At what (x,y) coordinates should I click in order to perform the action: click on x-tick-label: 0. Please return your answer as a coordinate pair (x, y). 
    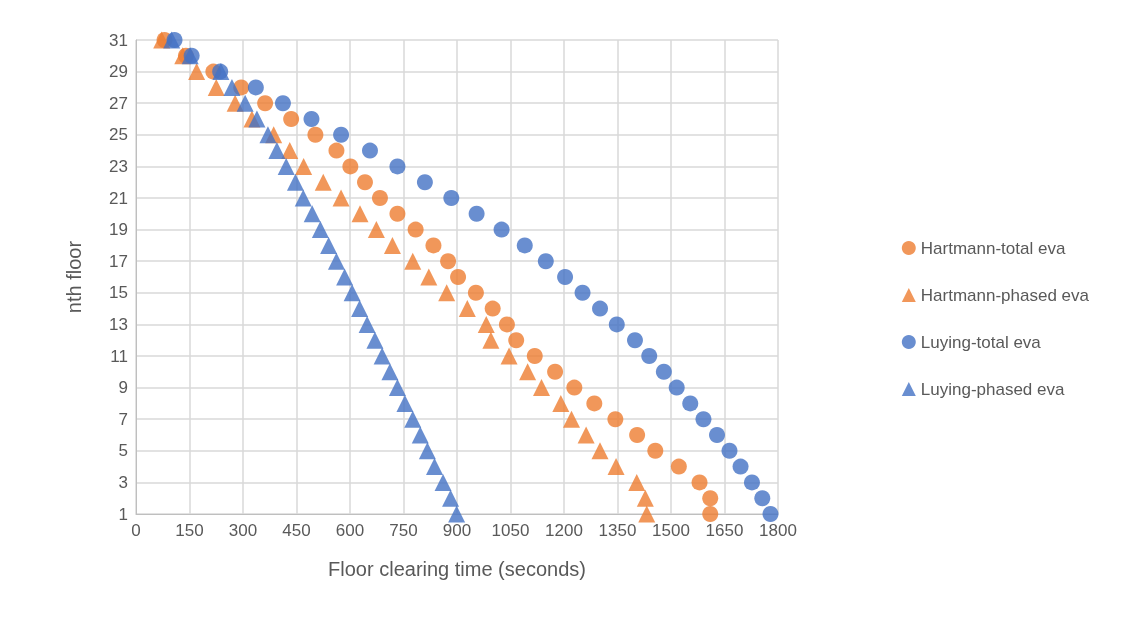
    Looking at the image, I should click on (136, 530).